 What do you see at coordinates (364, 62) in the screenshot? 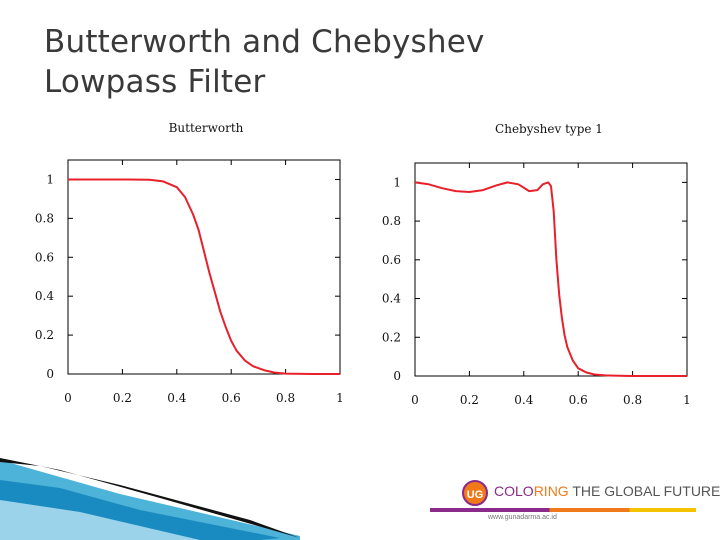
I see `slide-title: Butterworth and Chebyshev Lowpass Filter` at bounding box center [364, 62].